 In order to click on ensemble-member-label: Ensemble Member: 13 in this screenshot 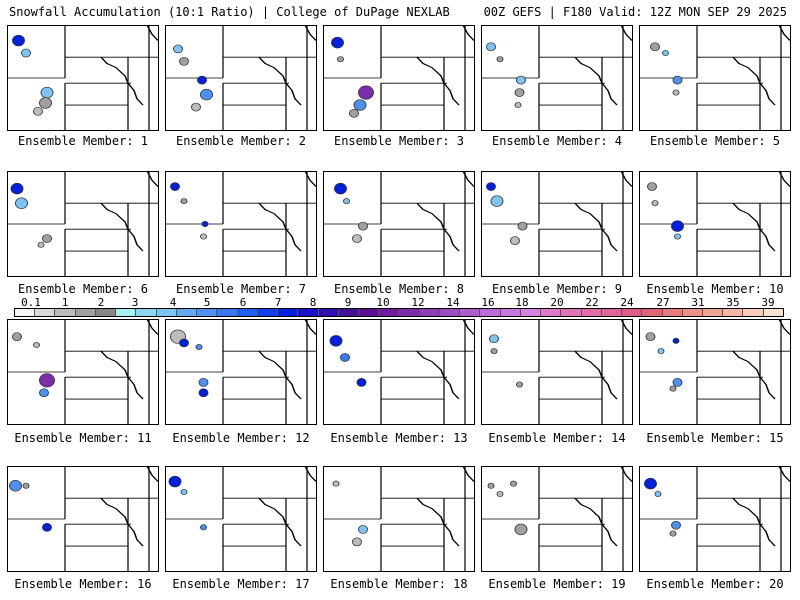, I will do `click(399, 438)`.